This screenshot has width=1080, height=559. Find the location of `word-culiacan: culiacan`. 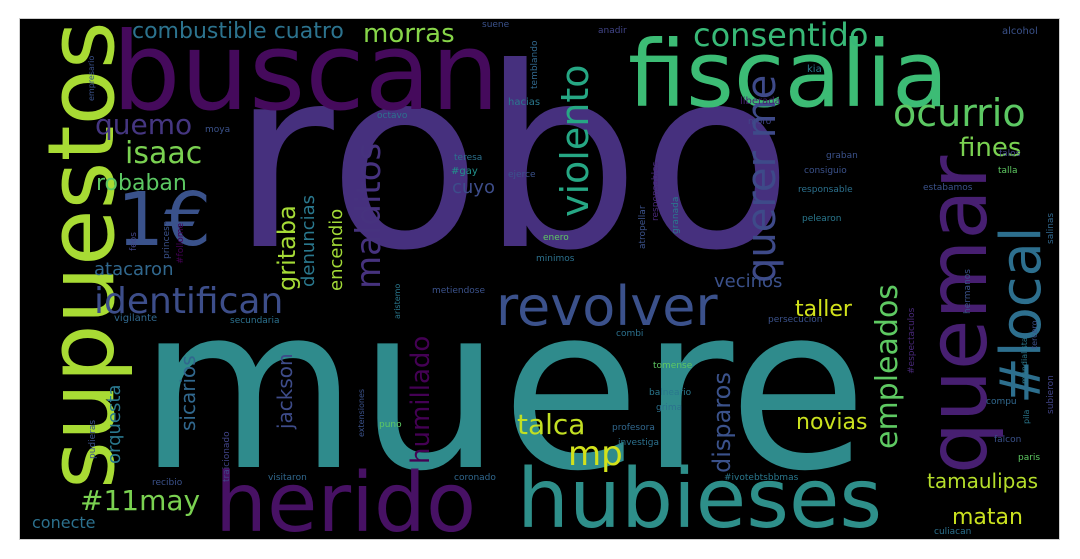

word-culiacan: culiacan is located at coordinates (953, 532).